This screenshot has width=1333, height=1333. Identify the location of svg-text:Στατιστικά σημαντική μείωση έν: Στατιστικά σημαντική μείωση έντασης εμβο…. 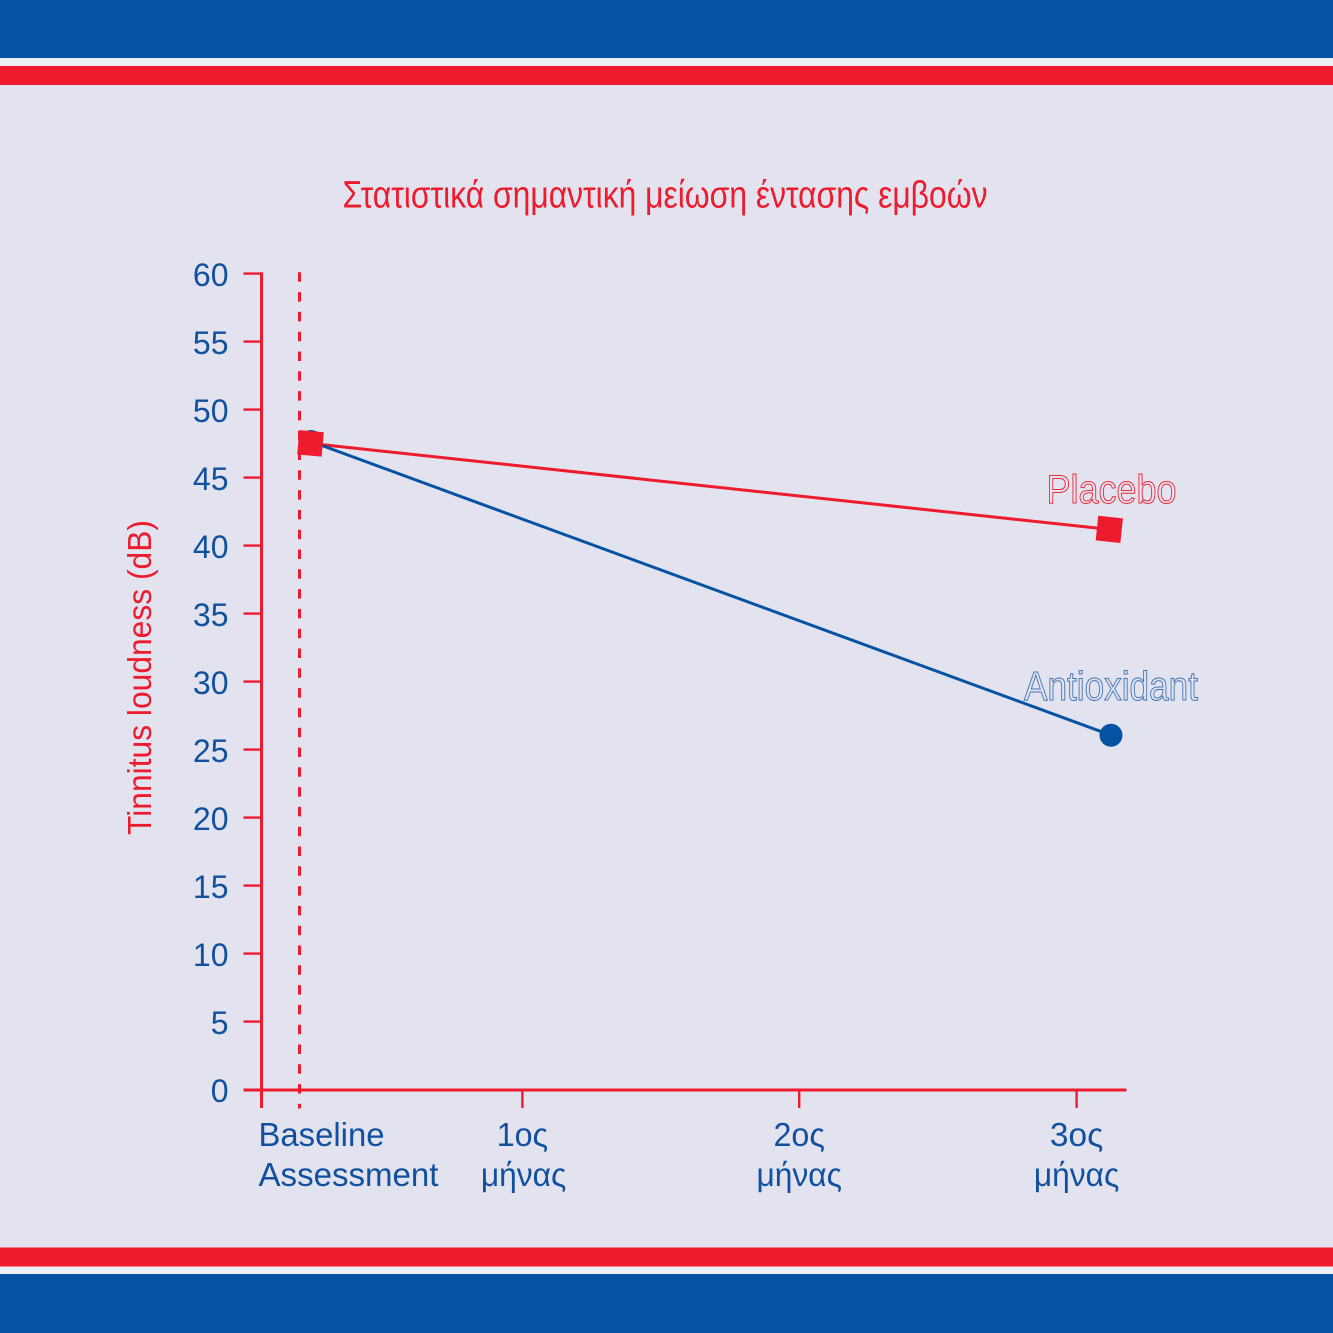
(665, 196).